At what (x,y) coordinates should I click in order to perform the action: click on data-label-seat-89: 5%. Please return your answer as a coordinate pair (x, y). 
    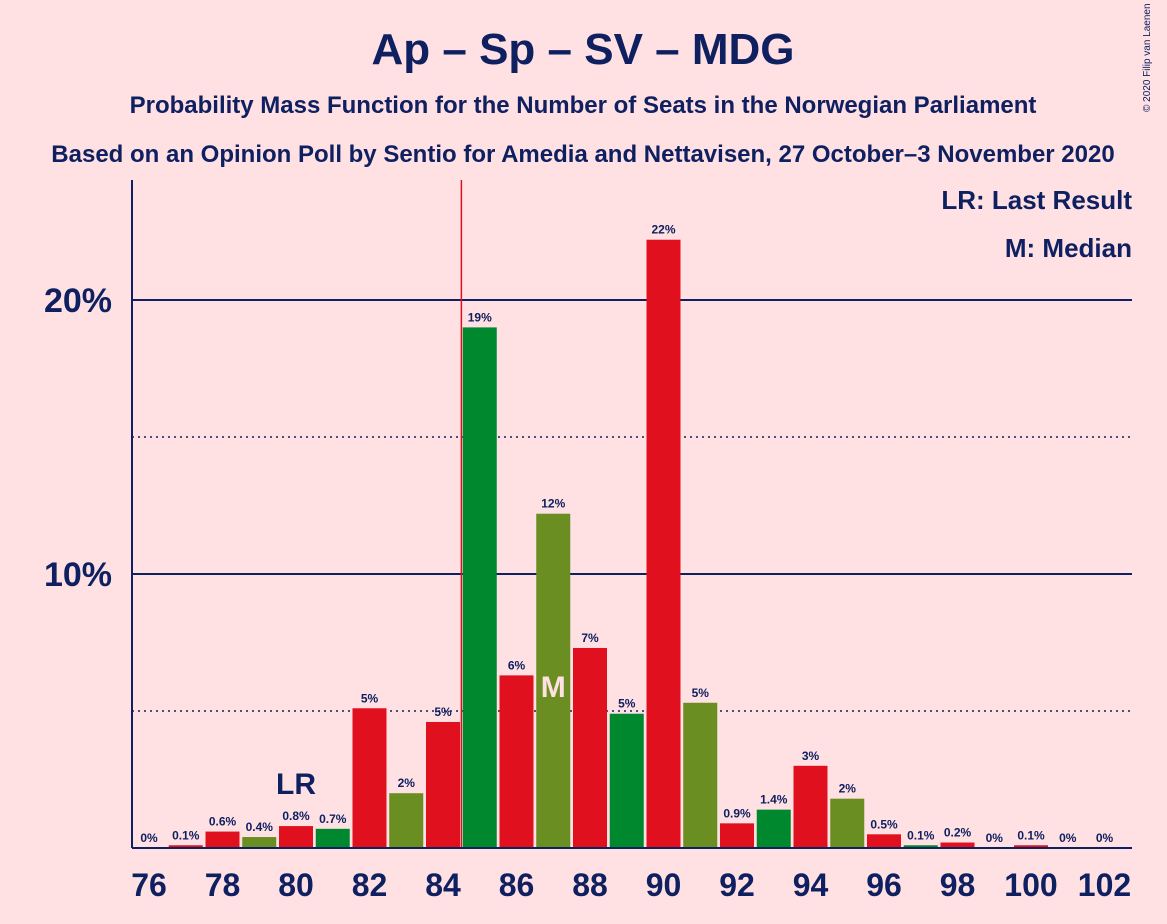
    Looking at the image, I should click on (627, 704).